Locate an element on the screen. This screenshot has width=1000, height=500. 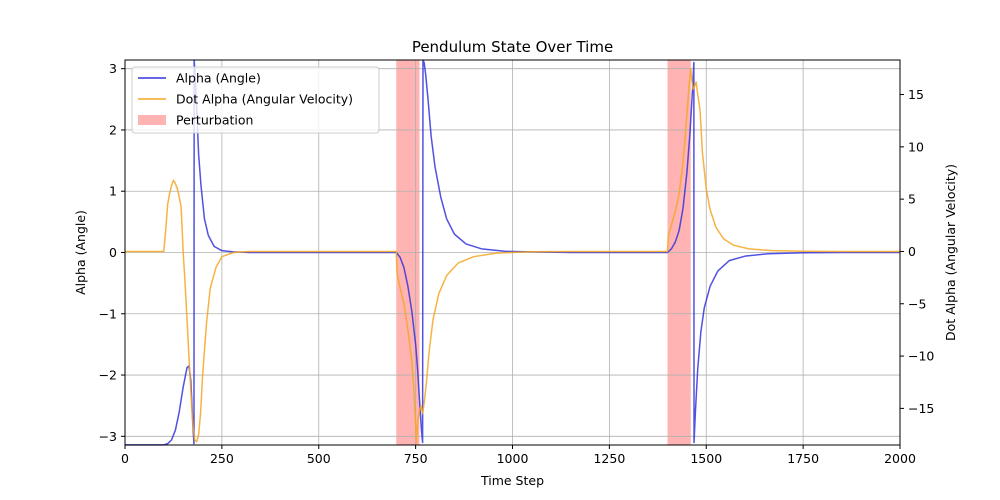
x-tick-label: 1500 is located at coordinates (706, 458).